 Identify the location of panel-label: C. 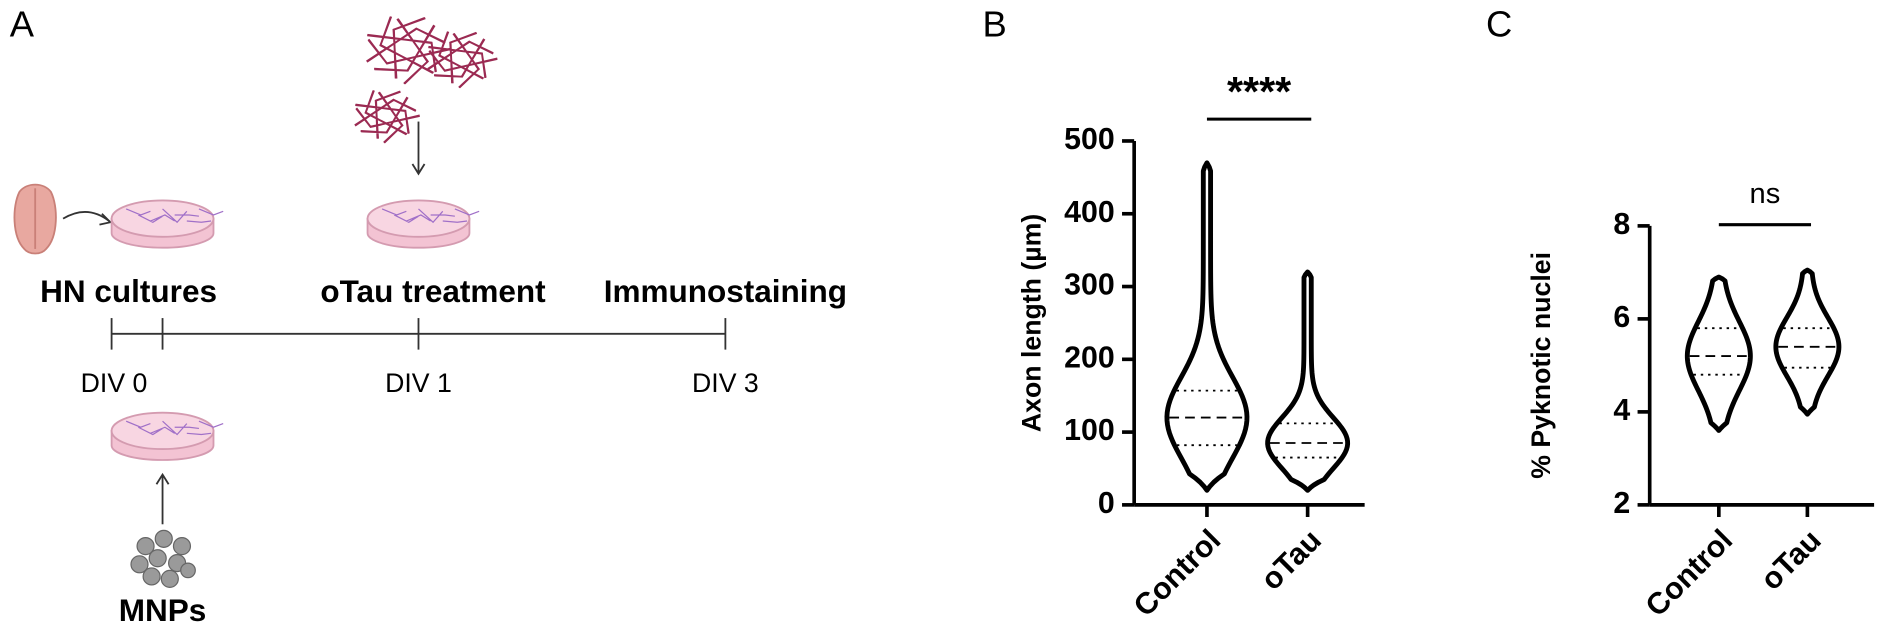
(1499, 24).